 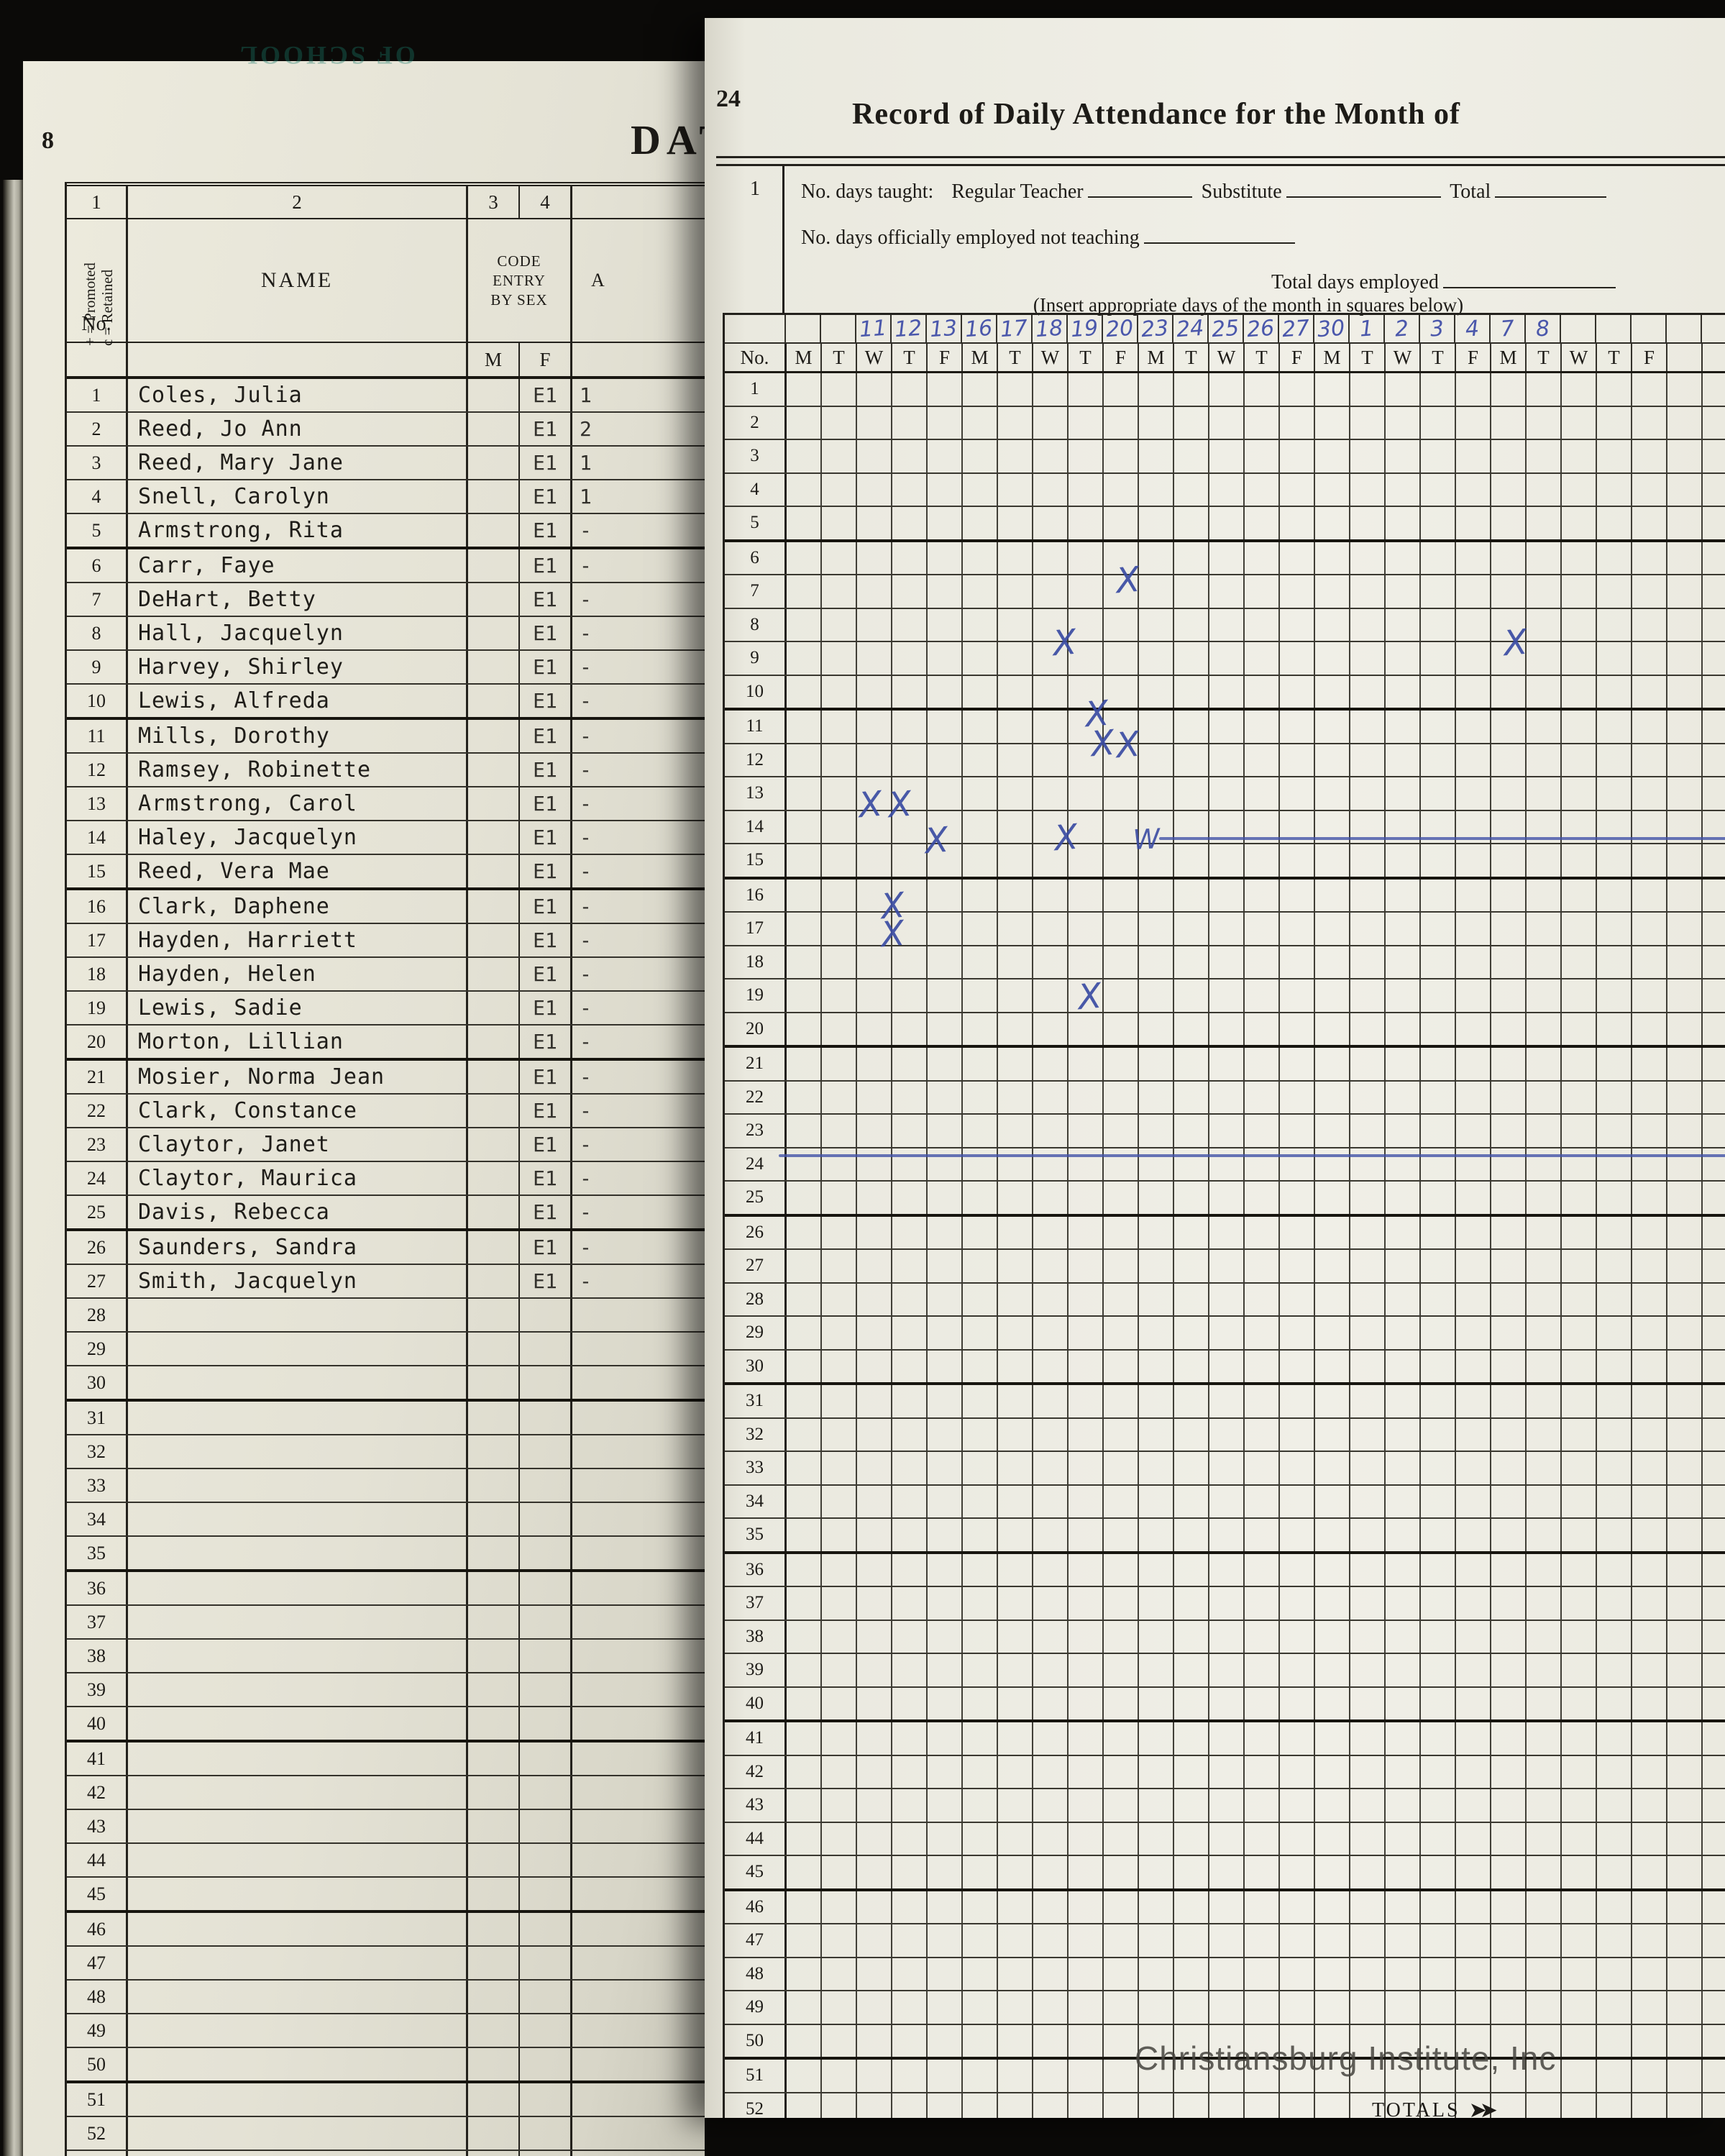 I want to click on code-entry-value: E1, so click(x=545, y=701).